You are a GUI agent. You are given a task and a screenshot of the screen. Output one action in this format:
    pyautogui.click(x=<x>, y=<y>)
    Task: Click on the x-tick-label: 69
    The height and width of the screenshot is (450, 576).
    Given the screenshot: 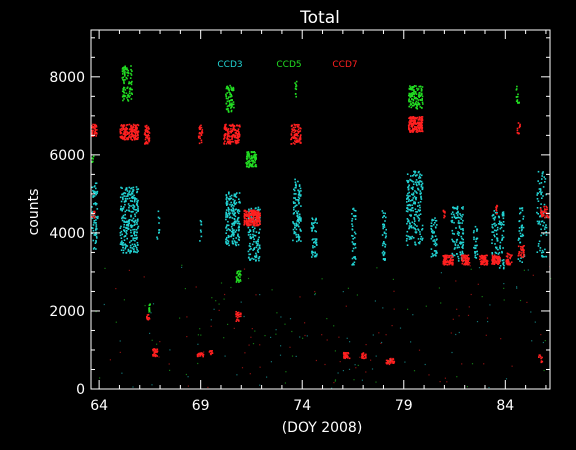 What is the action you would take?
    pyautogui.click(x=201, y=406)
    